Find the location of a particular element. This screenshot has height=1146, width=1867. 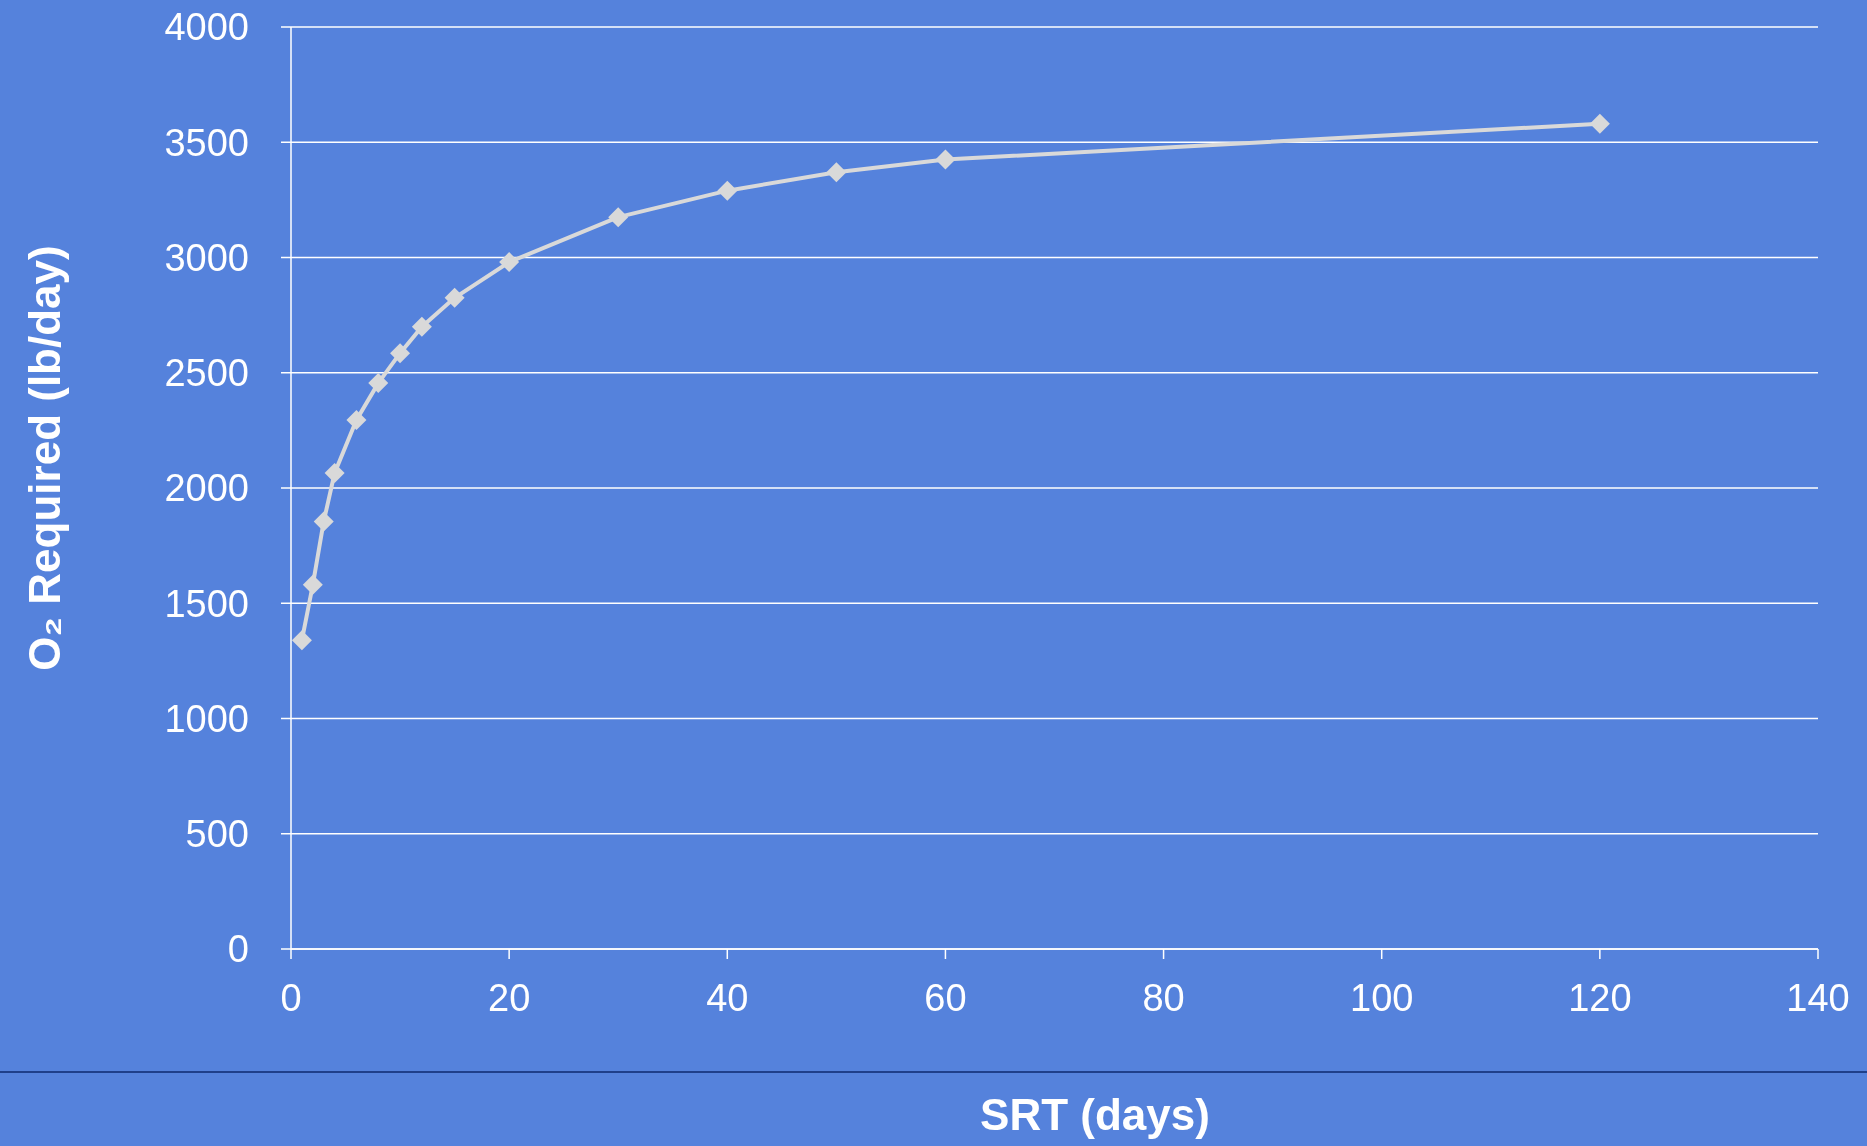

y-tick-label: 500 is located at coordinates (217, 834).